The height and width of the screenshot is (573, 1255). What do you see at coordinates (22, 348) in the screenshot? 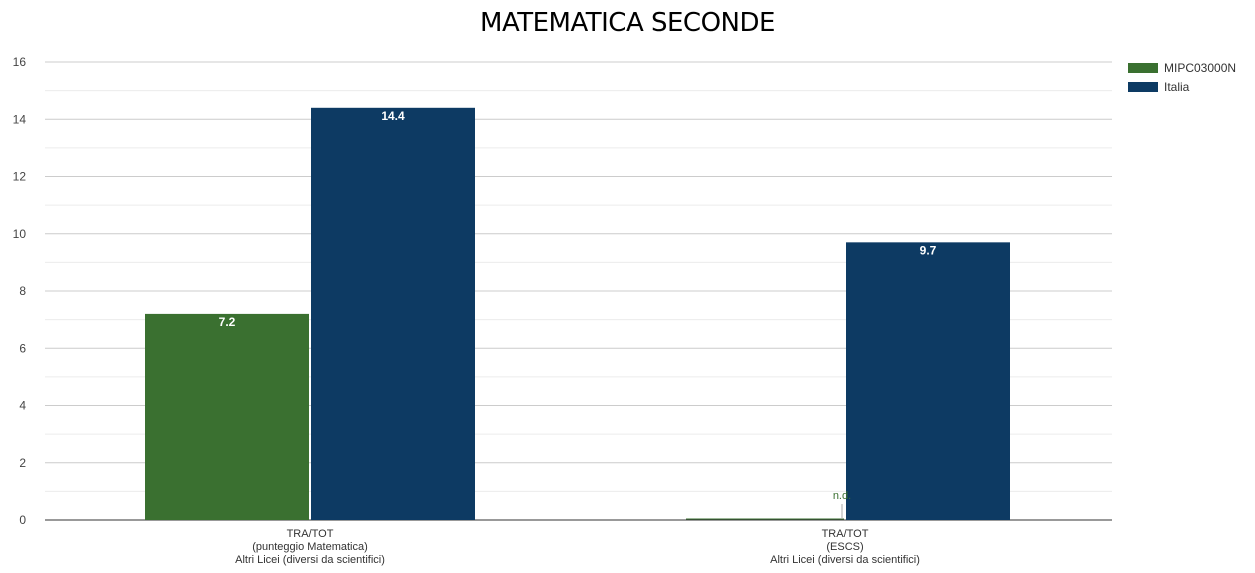
I see `y-tick-label: 6` at bounding box center [22, 348].